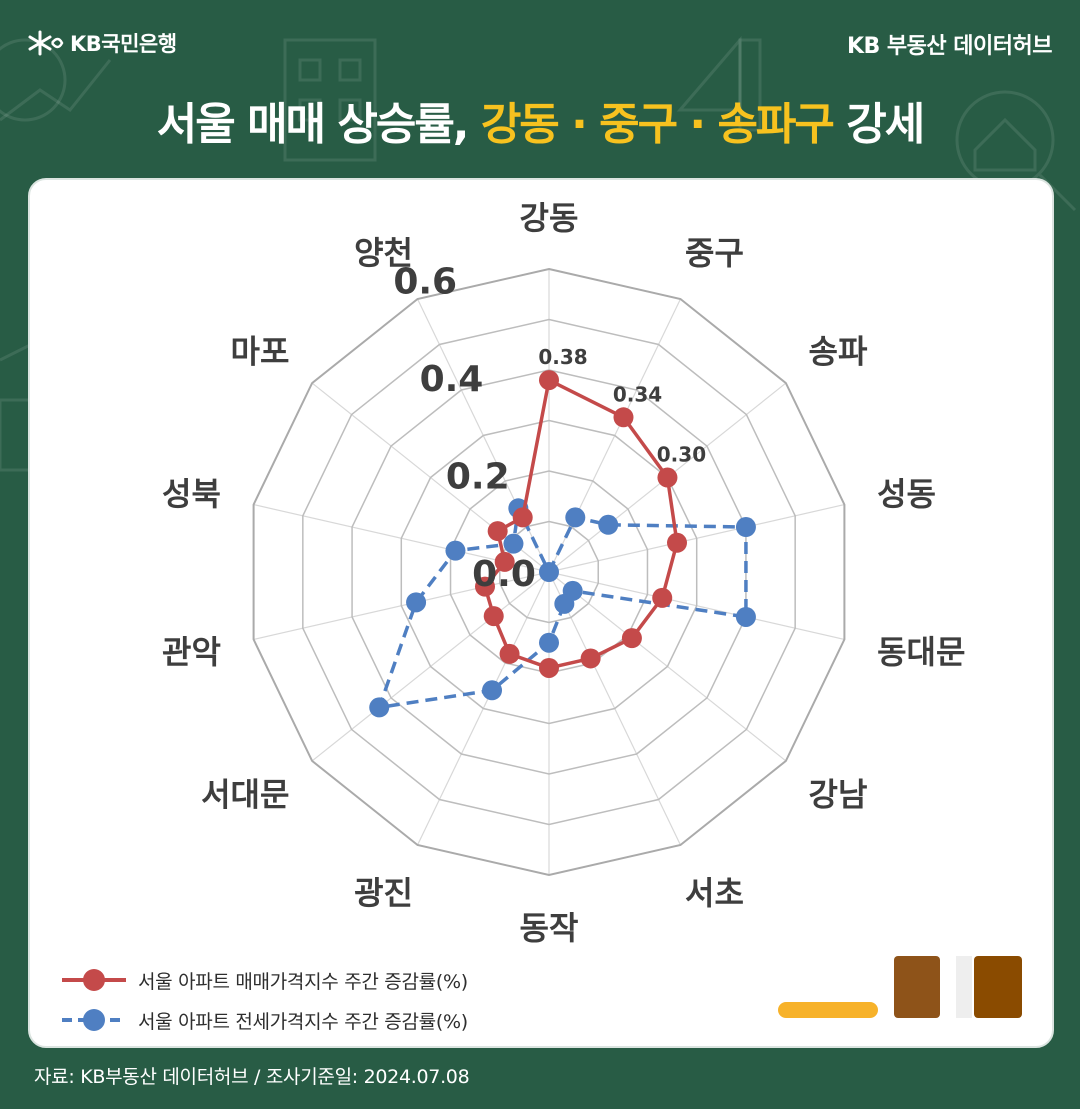  I want to click on page-title: 서울 매매 상승률, 강동 · 중구 · 송파구 강세, so click(540, 120).